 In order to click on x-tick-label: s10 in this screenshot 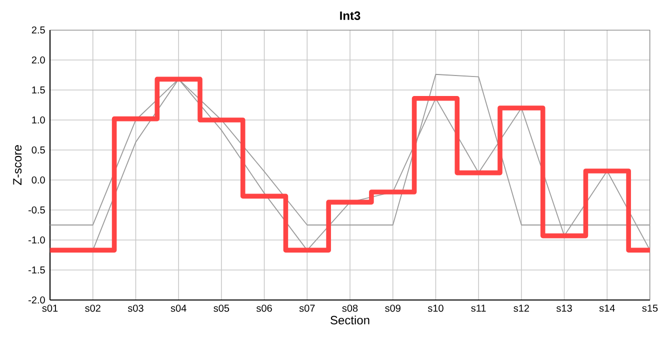, I will do `click(436, 308)`.